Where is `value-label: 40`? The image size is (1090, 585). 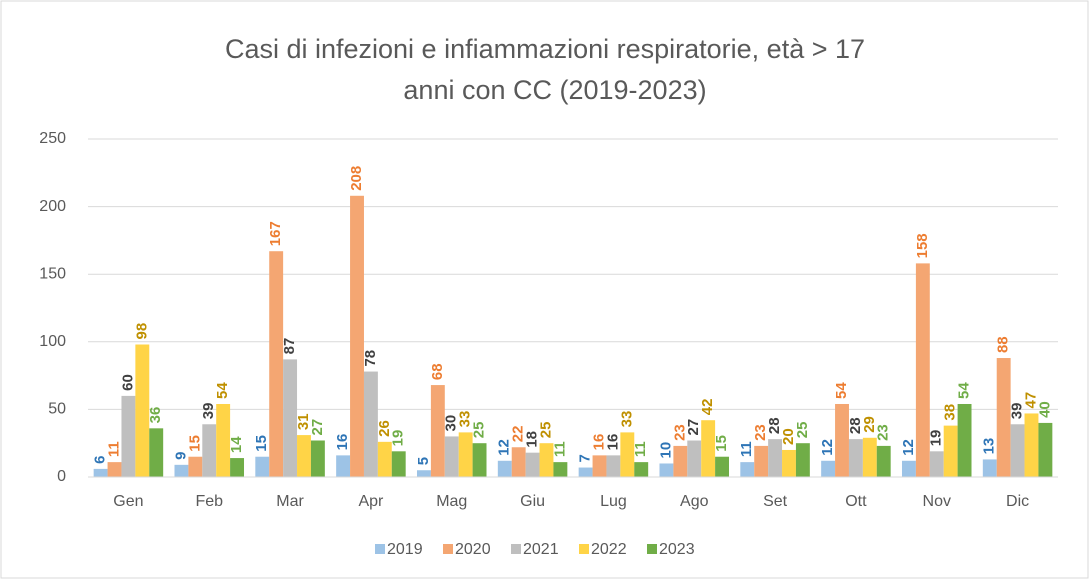
value-label: 40 is located at coordinates (1044, 409).